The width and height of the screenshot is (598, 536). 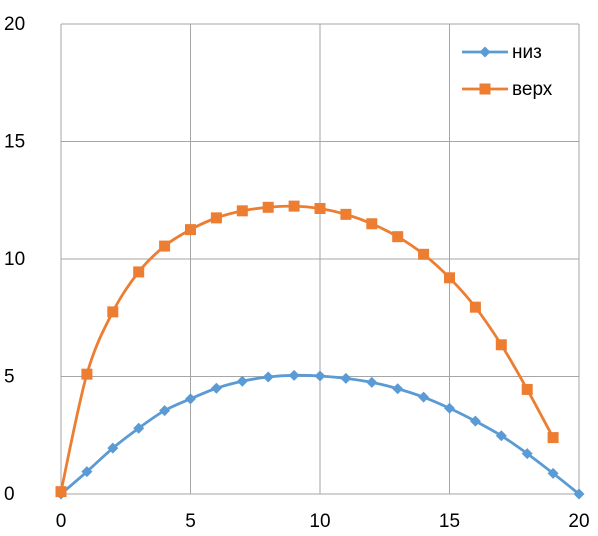 What do you see at coordinates (14, 259) in the screenshot?
I see `y-tick-label: 10` at bounding box center [14, 259].